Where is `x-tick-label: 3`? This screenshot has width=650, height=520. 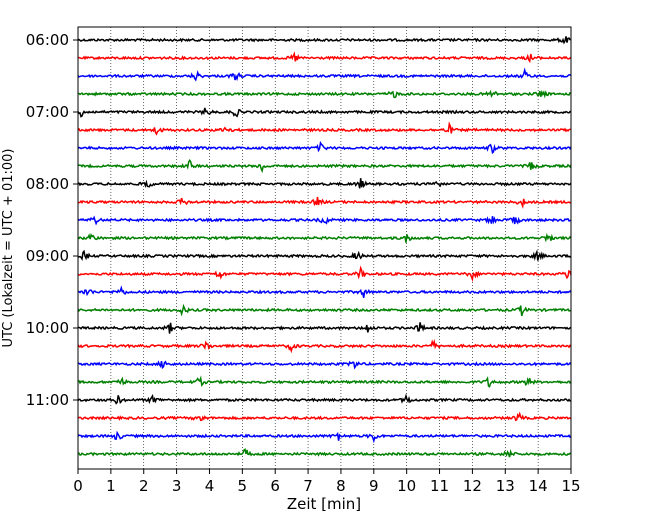 x-tick-label: 3 is located at coordinates (177, 486).